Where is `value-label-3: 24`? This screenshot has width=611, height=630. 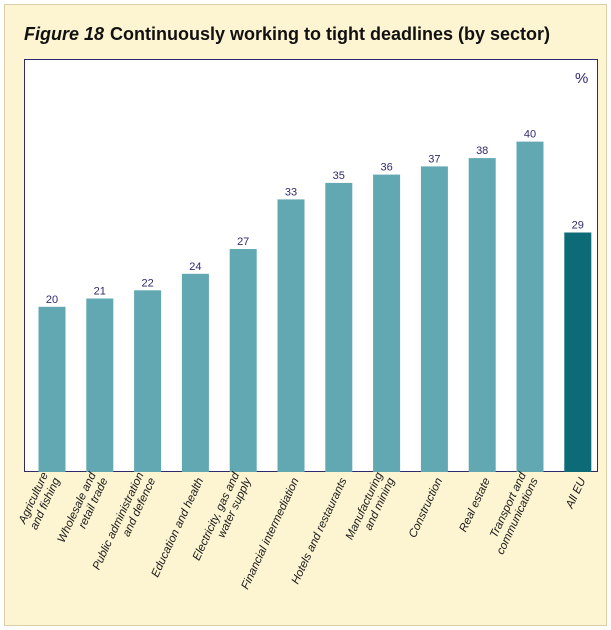 value-label-3: 24 is located at coordinates (195, 267).